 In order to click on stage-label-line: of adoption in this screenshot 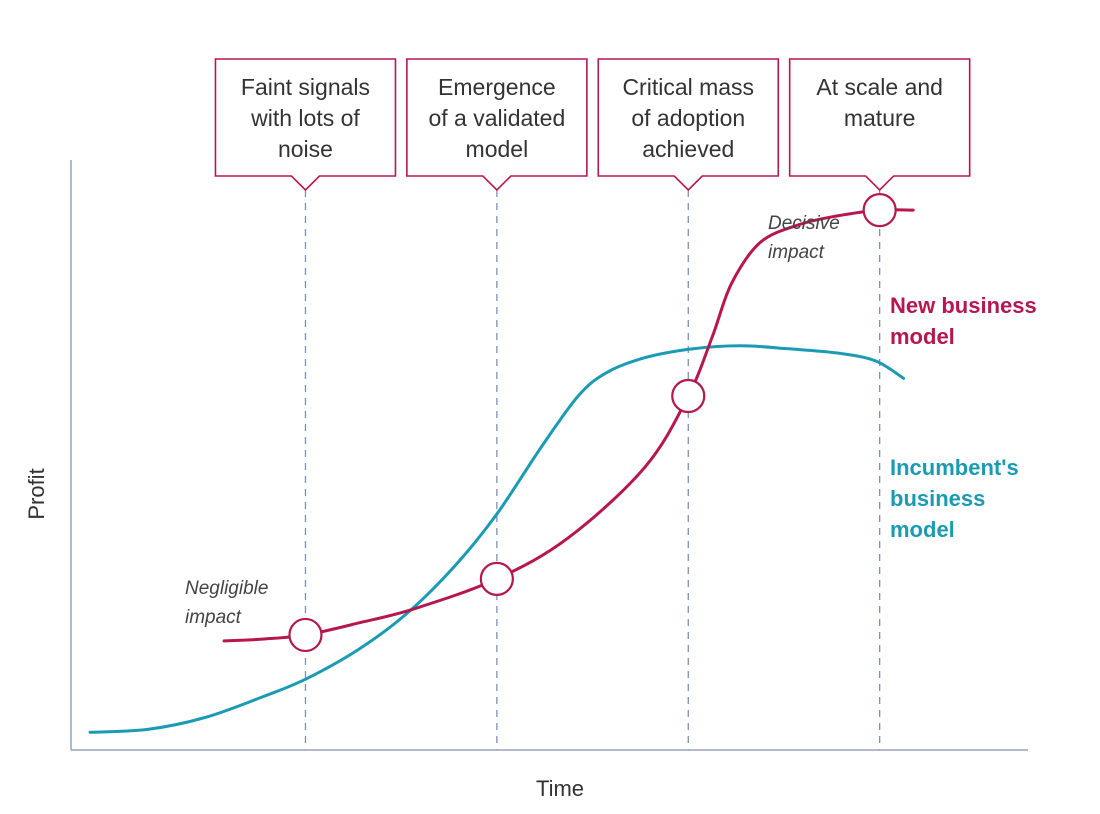, I will do `click(688, 118)`.